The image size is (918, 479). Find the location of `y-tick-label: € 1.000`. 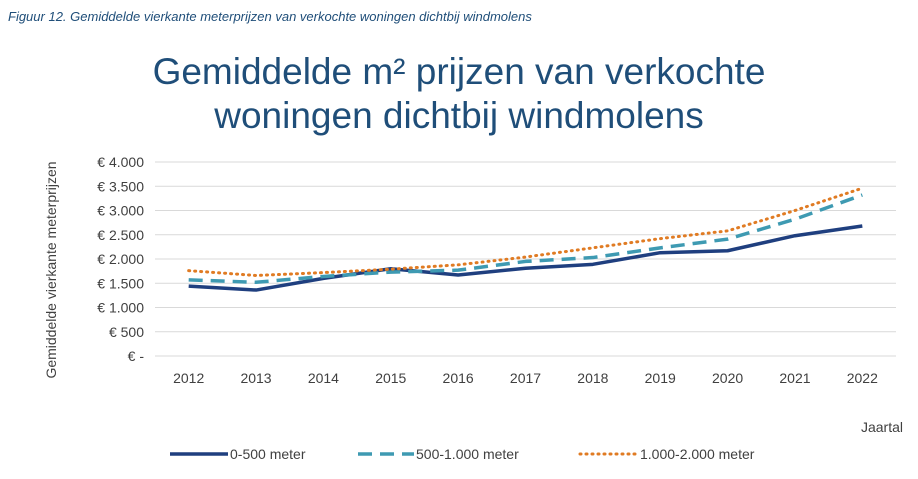

y-tick-label: € 1.000 is located at coordinates (120, 308).